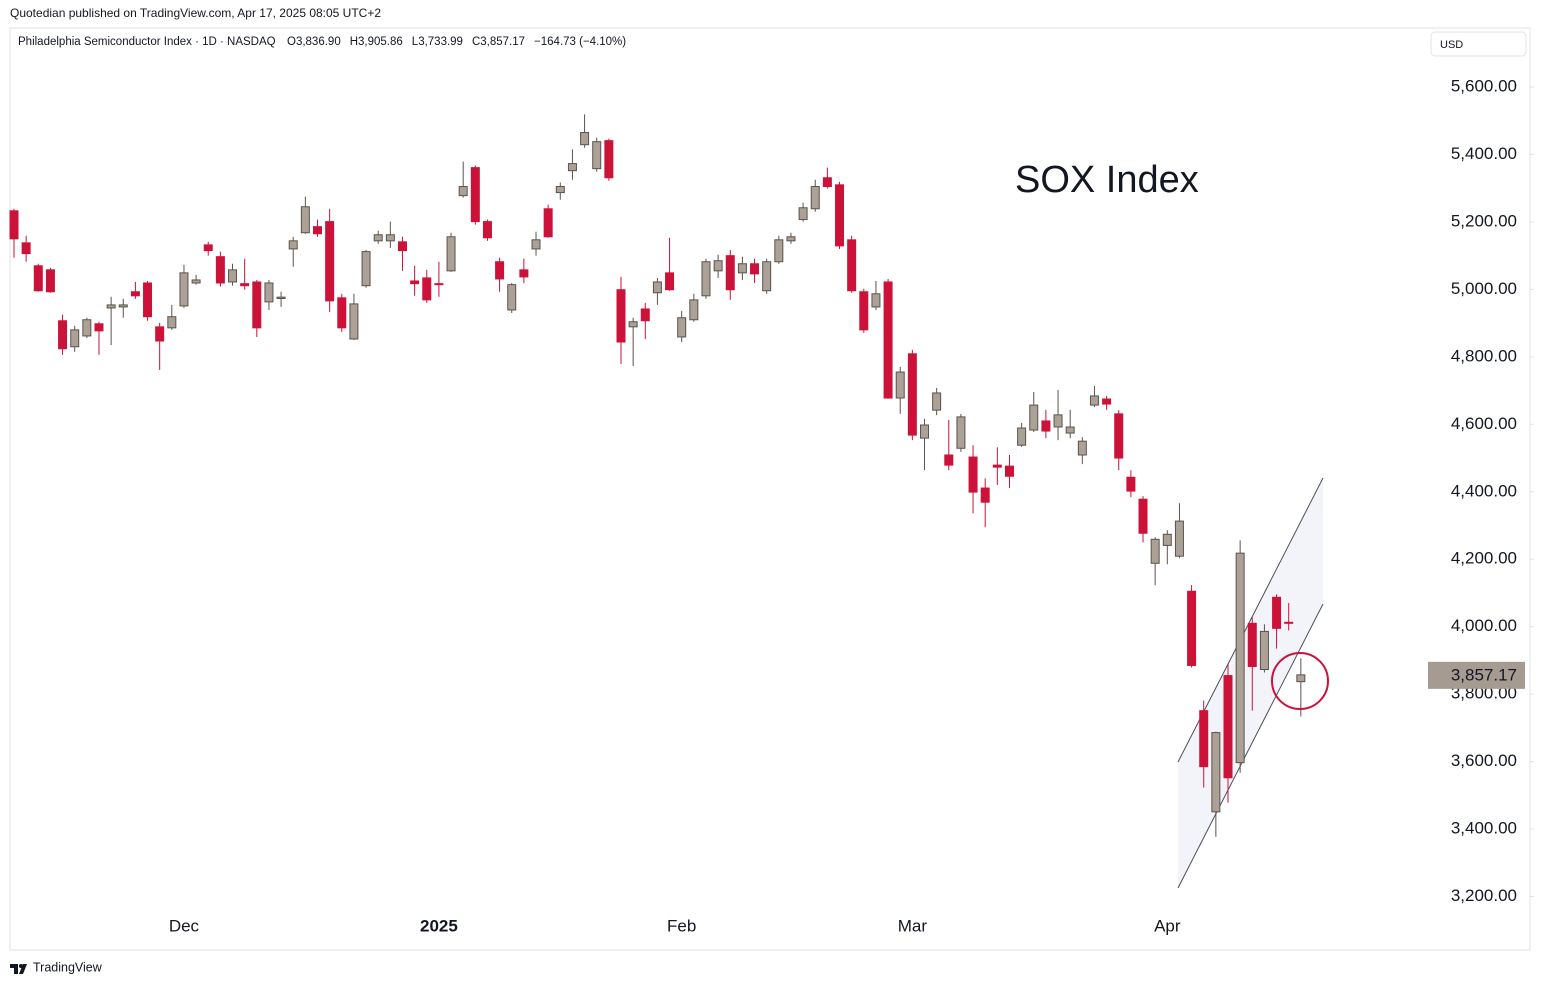  What do you see at coordinates (1484, 220) in the screenshot?
I see `y-tick-label: 5,200.00` at bounding box center [1484, 220].